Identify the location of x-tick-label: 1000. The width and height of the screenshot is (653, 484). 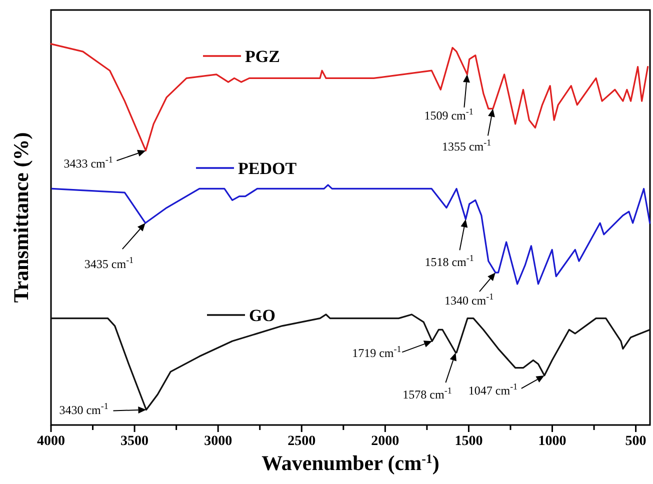
(552, 441).